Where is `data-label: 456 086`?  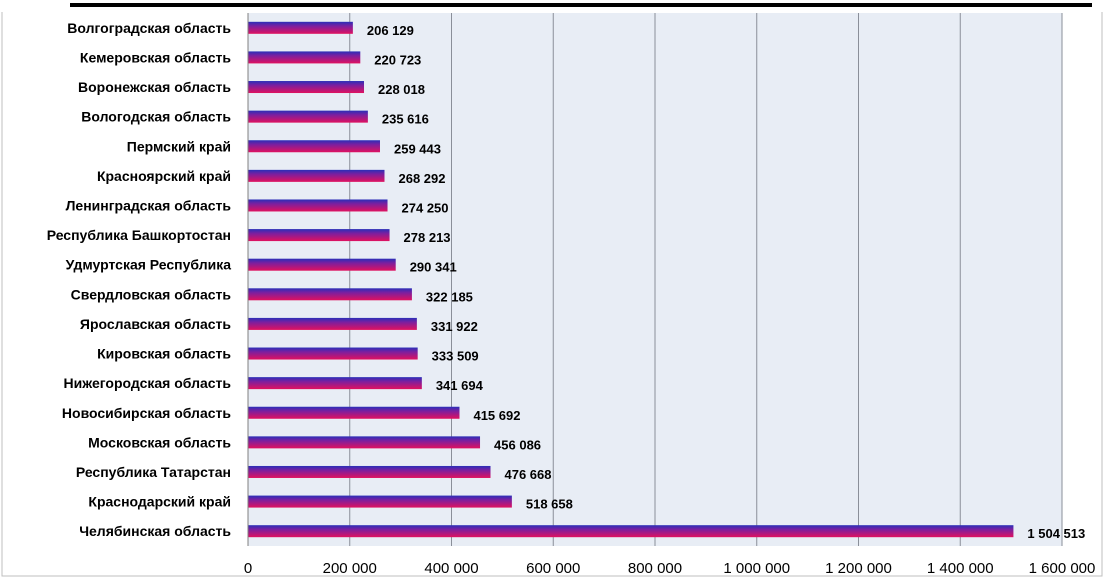 data-label: 456 086 is located at coordinates (517, 444).